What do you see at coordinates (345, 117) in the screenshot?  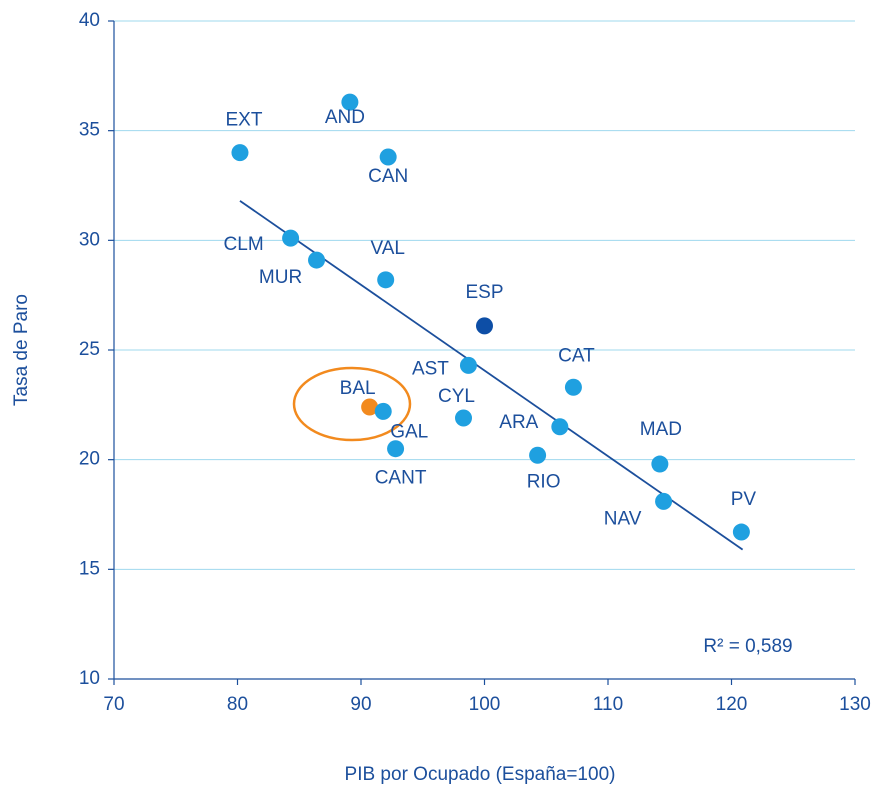 I see `point-label: AND` at bounding box center [345, 117].